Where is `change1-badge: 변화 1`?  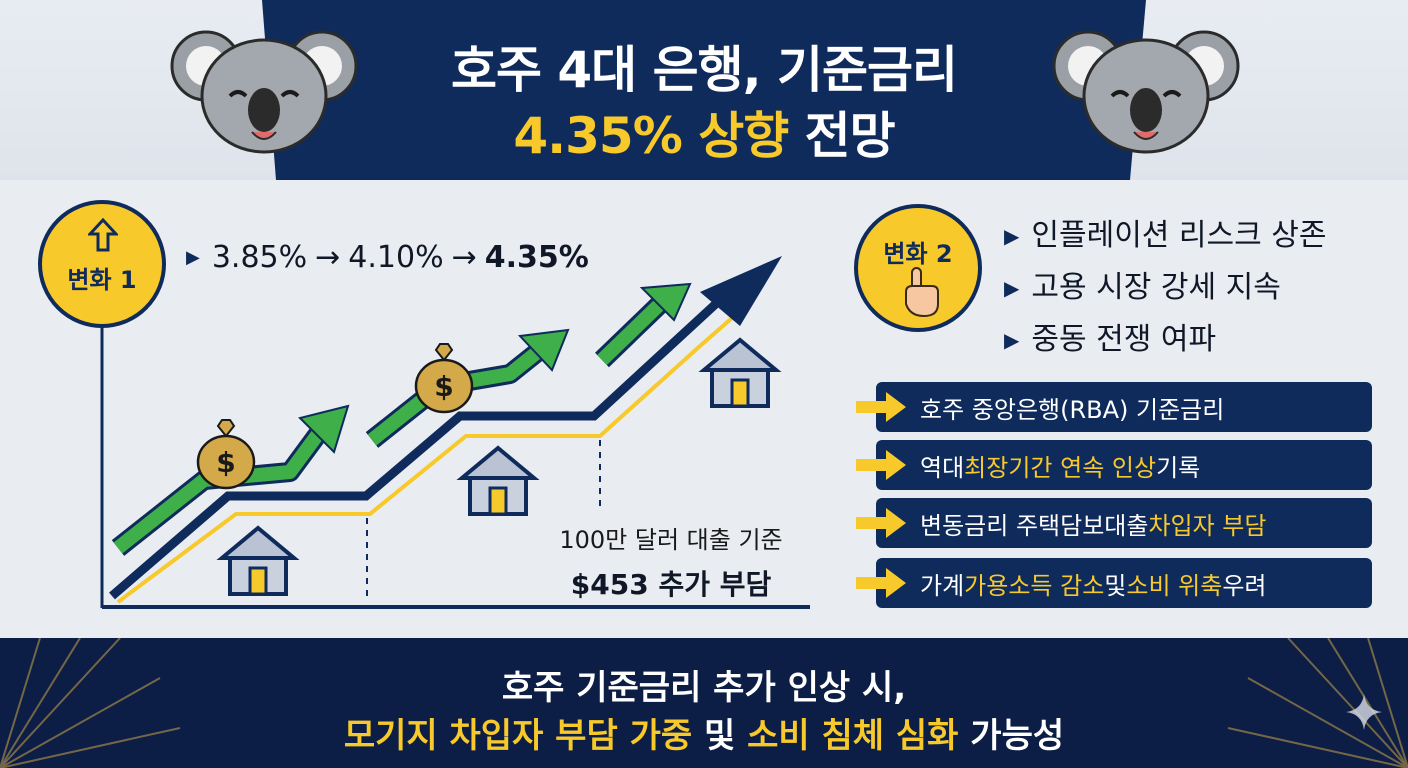 change1-badge: 변화 1 is located at coordinates (102, 264).